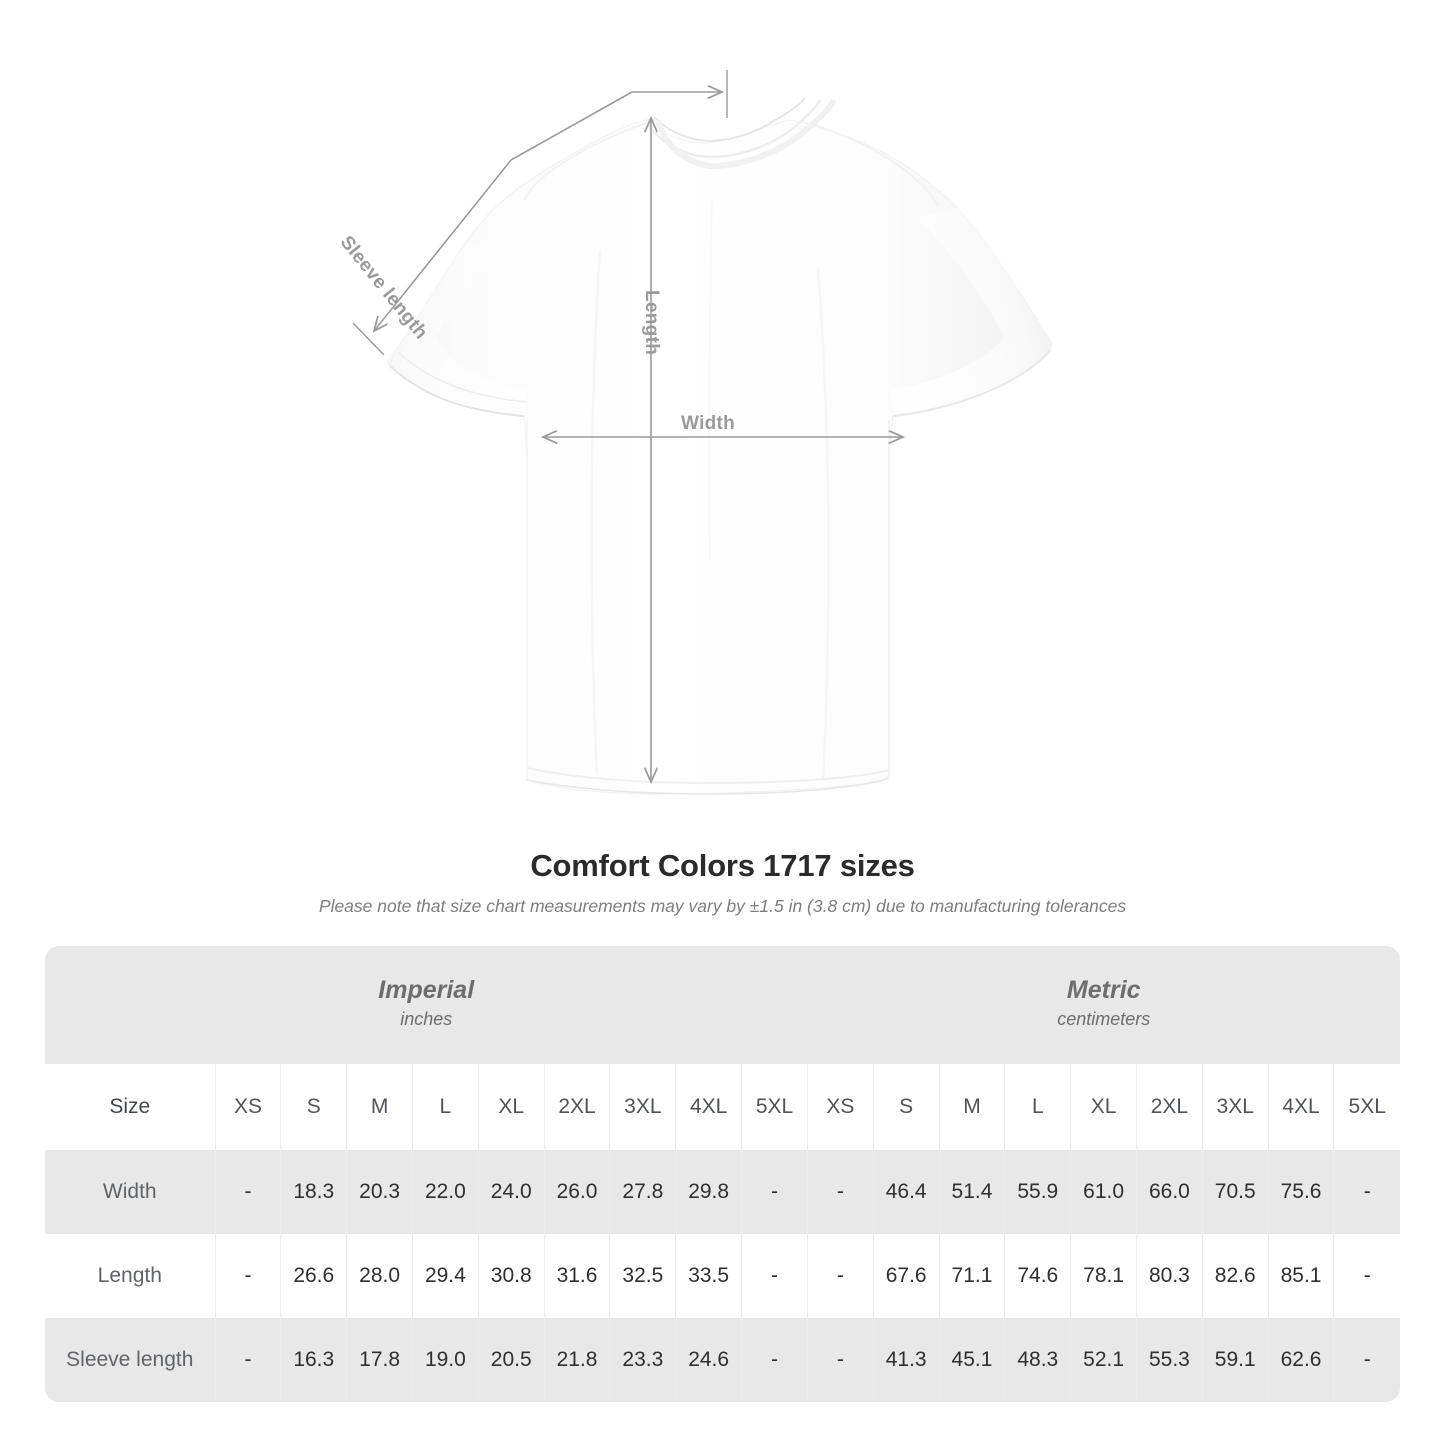  What do you see at coordinates (379, 1107) in the screenshot?
I see `size-col-imperial-m: M` at bounding box center [379, 1107].